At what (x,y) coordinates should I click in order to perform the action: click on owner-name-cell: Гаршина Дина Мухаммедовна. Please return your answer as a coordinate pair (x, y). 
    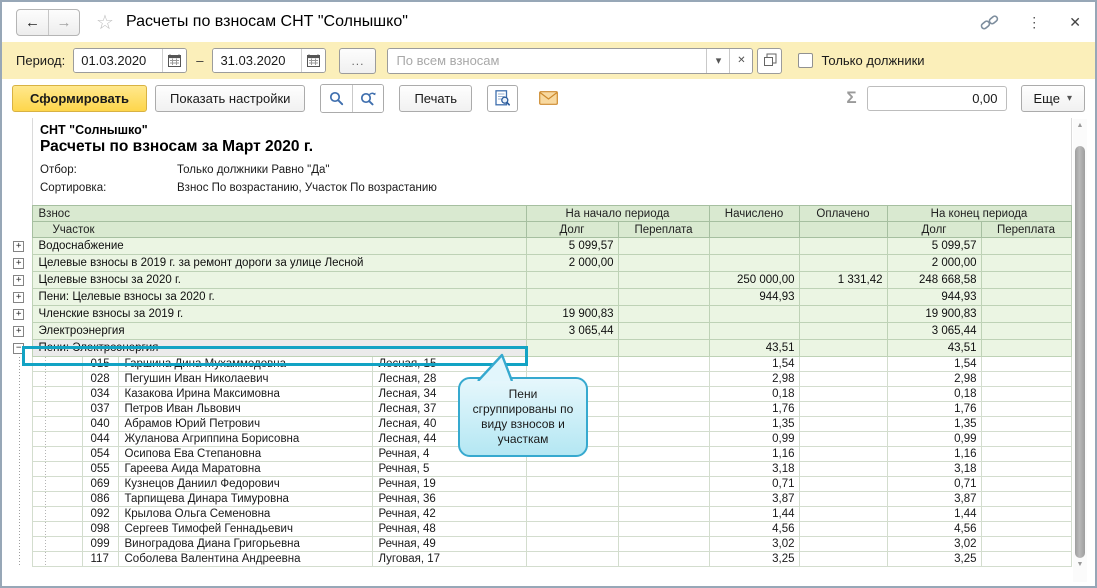
    Looking at the image, I should click on (245, 364).